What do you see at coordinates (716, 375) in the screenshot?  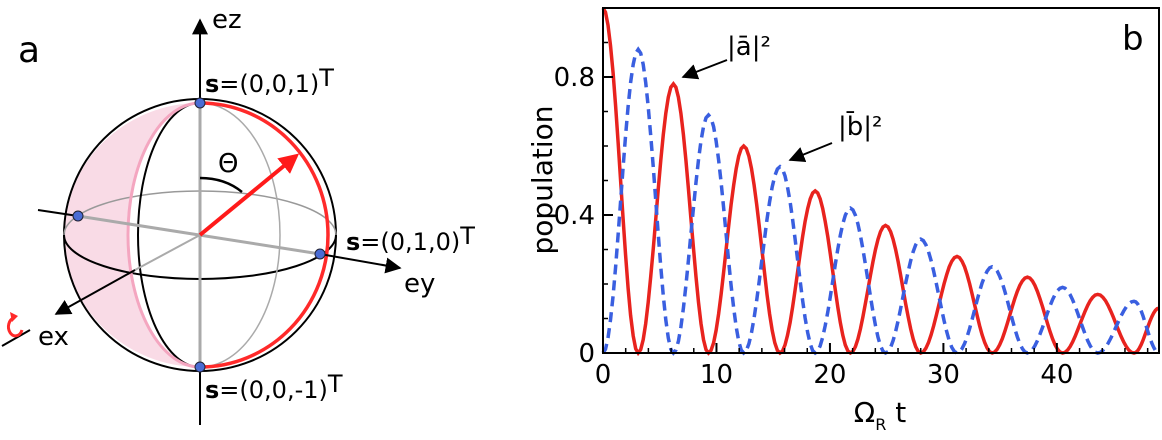 I see `x-tick-label: 10` at bounding box center [716, 375].